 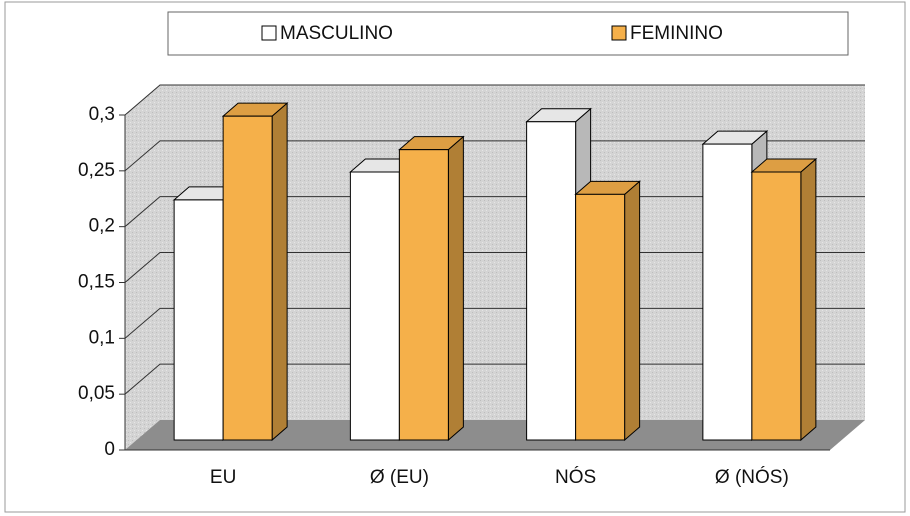 I want to click on x-tick-label: EU, so click(x=223, y=477).